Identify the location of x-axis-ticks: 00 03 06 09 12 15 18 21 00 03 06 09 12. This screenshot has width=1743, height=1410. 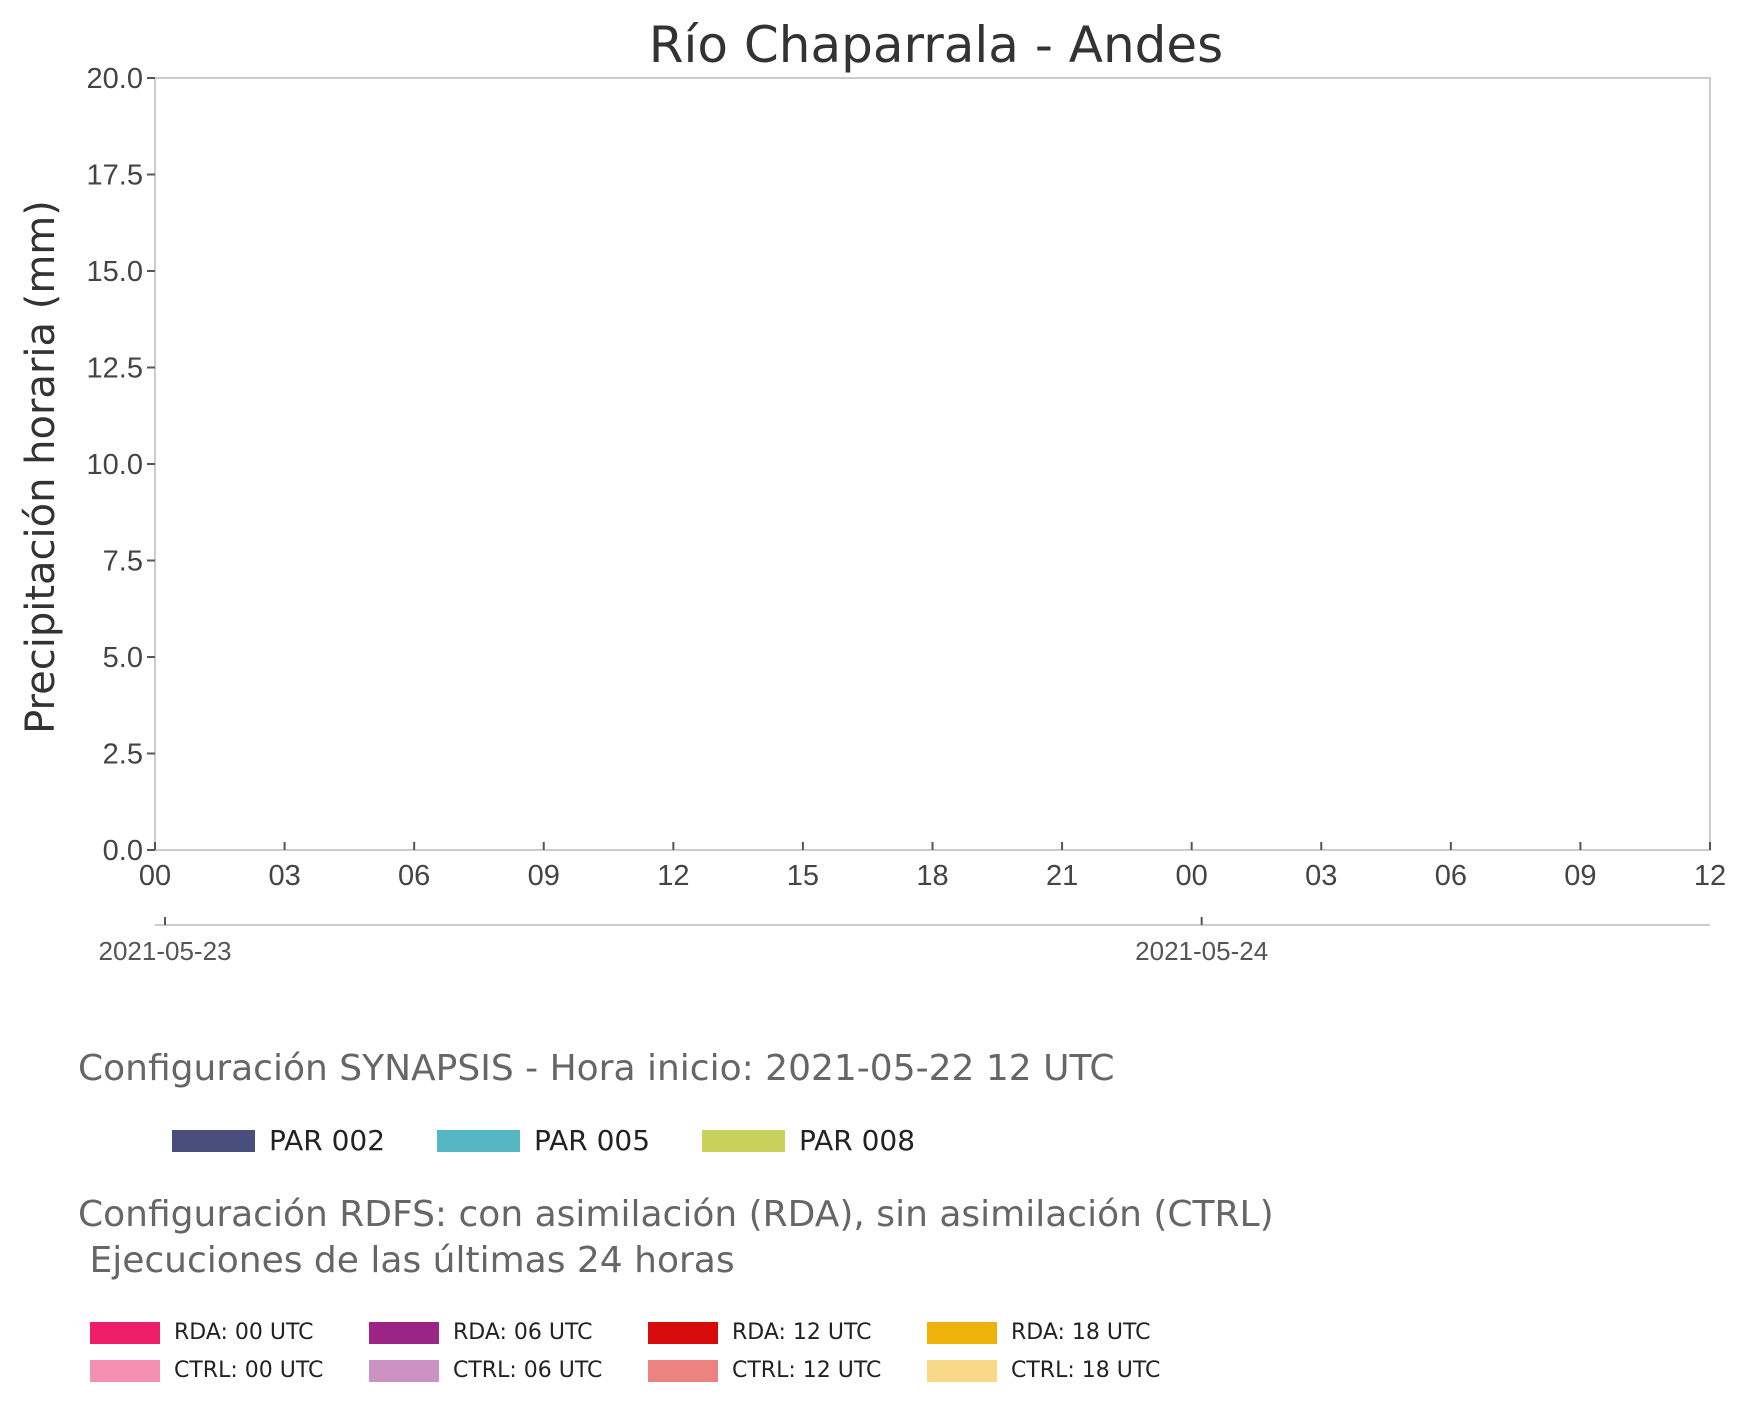
(932, 867).